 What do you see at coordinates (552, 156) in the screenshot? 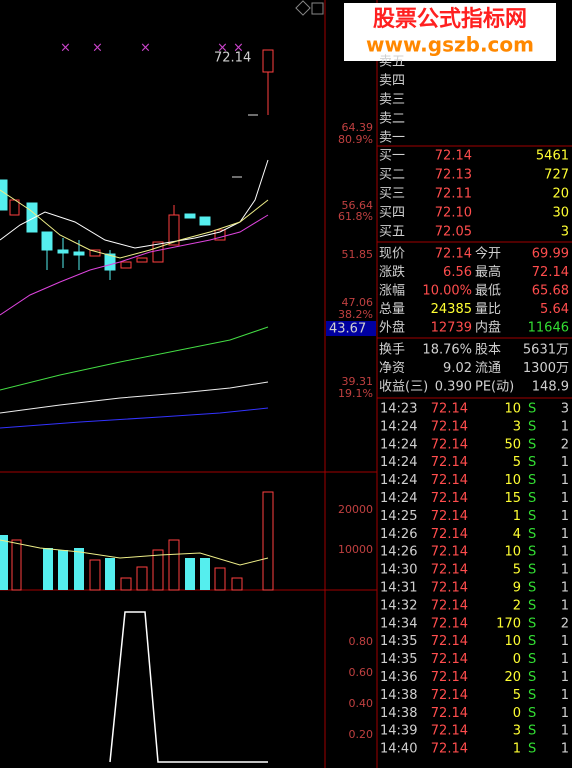
I see `bid-volume: 5461` at bounding box center [552, 156].